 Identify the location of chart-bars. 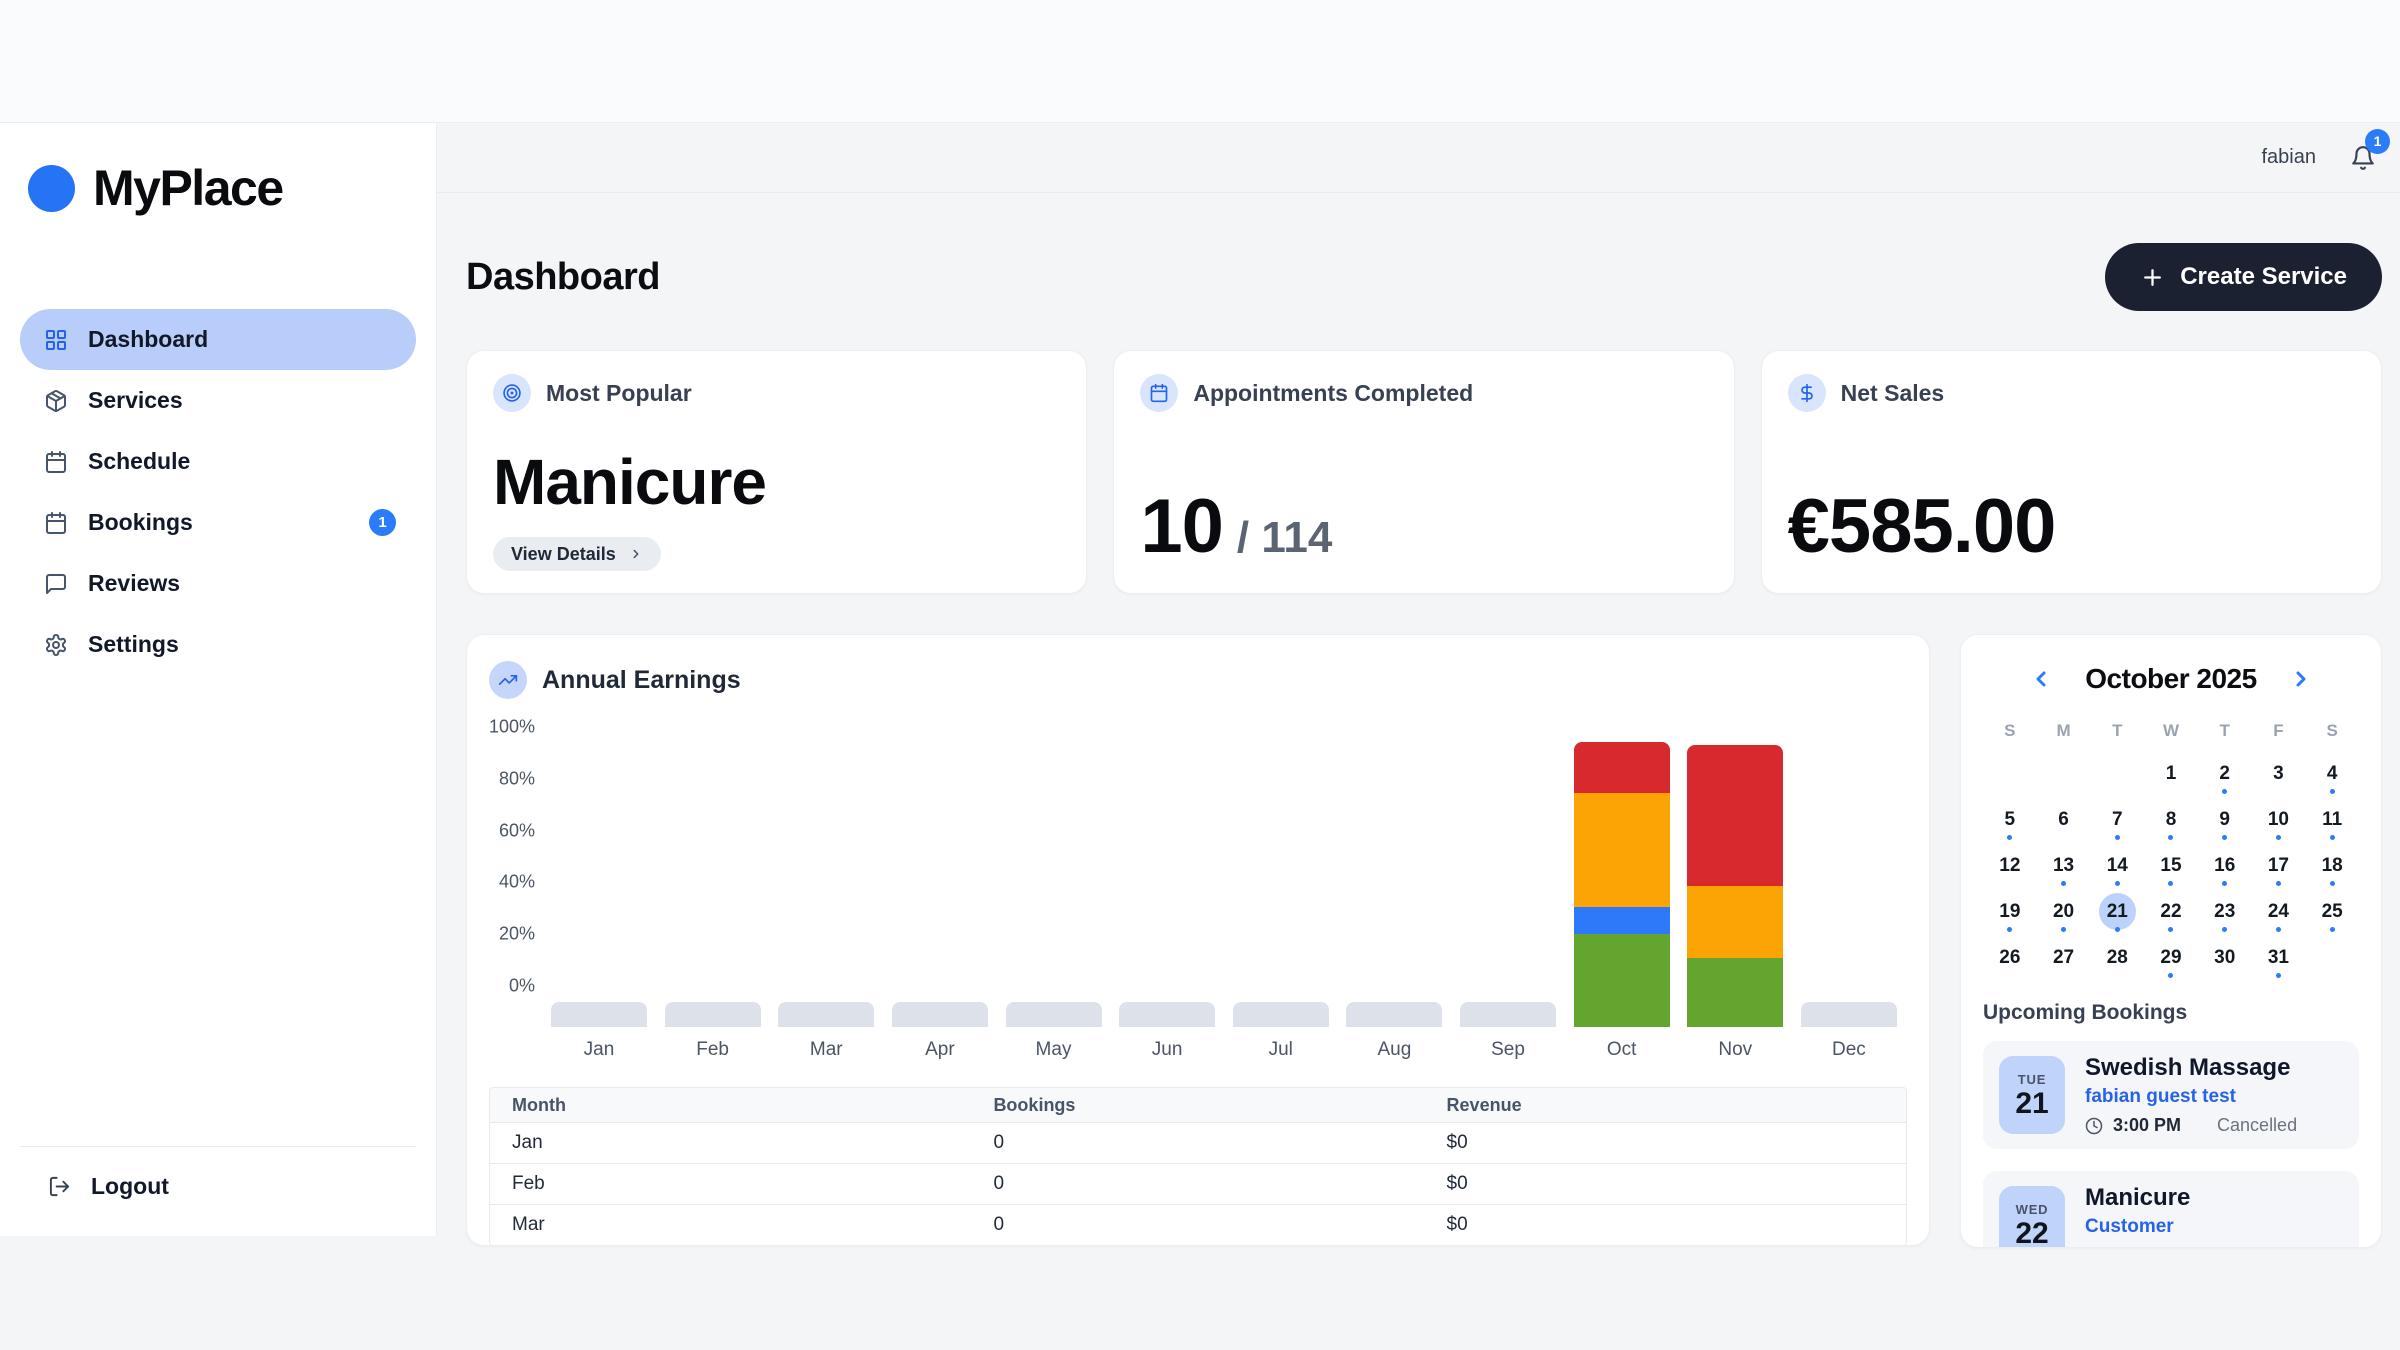
(1224, 877).